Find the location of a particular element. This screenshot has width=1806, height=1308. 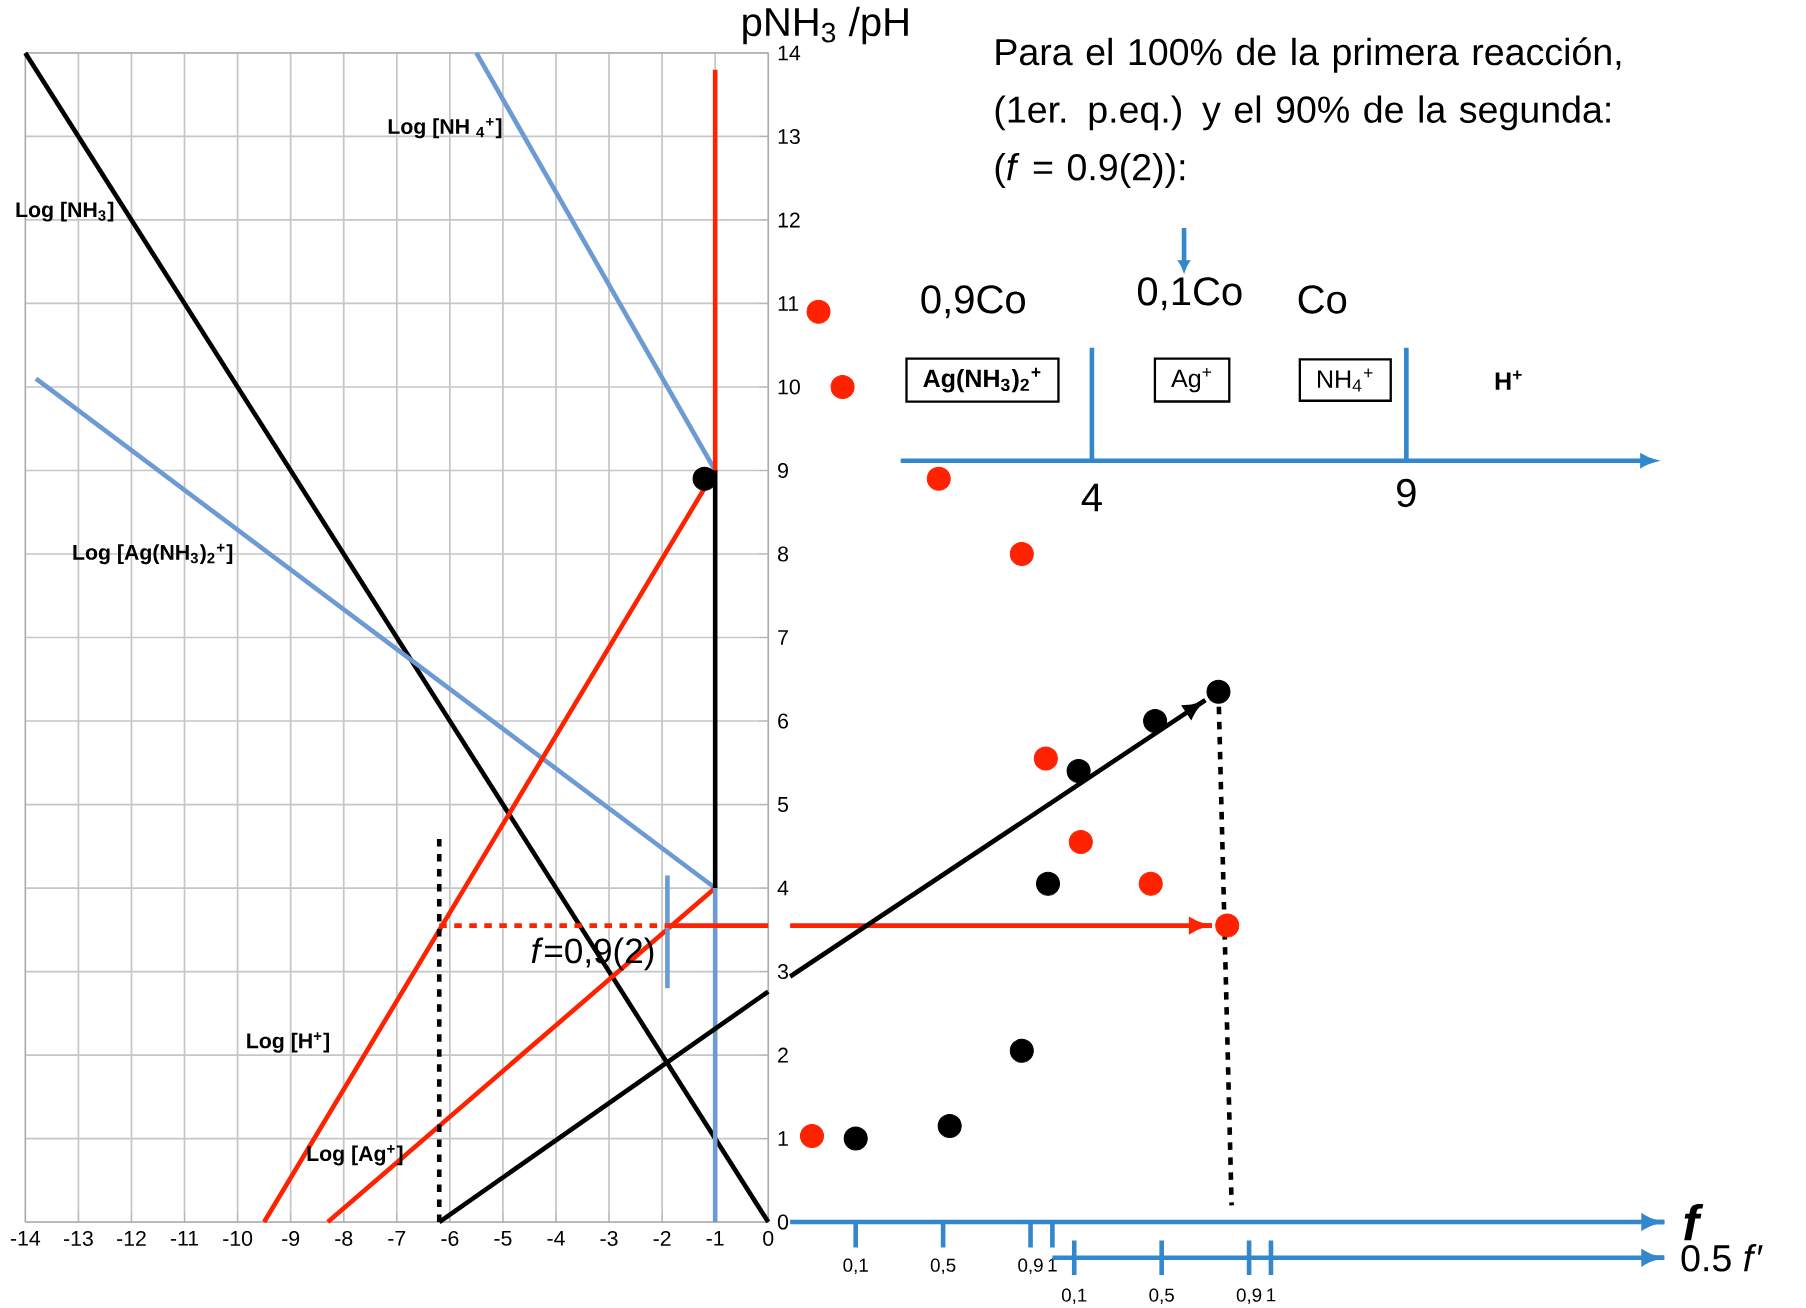

x-tick-label: -5 is located at coordinates (503, 1238).